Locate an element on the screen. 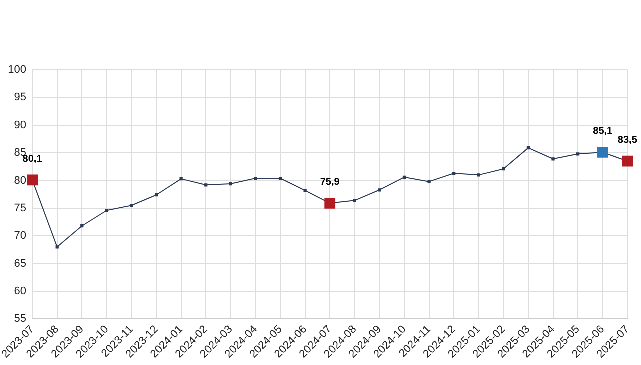 This screenshot has width=641, height=365. y-tick-label: 60 is located at coordinates (20, 291).